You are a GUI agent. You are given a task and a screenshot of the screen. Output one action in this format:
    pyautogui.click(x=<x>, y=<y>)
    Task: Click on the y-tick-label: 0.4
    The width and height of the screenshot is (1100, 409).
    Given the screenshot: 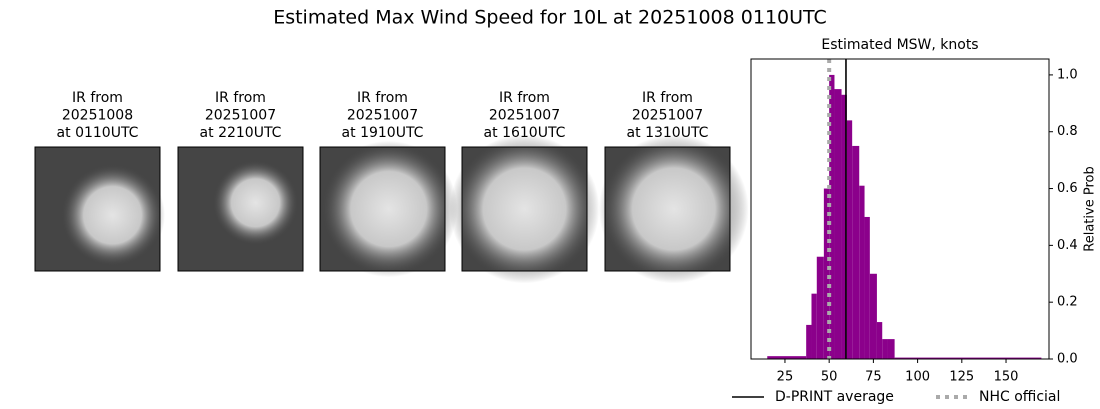 What is the action you would take?
    pyautogui.click(x=1067, y=245)
    